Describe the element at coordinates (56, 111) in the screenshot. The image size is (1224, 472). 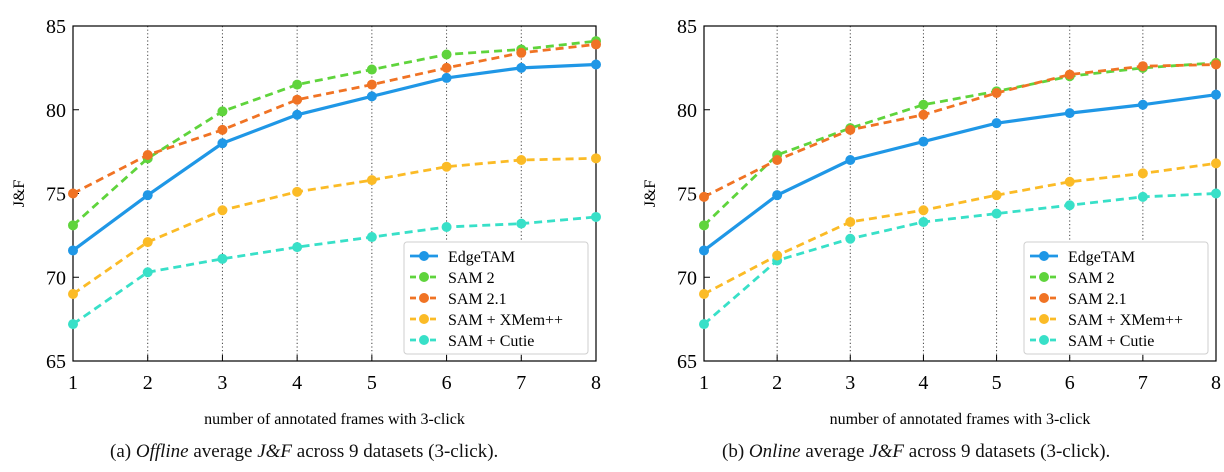
I see `y-tick-label: 80` at that location.